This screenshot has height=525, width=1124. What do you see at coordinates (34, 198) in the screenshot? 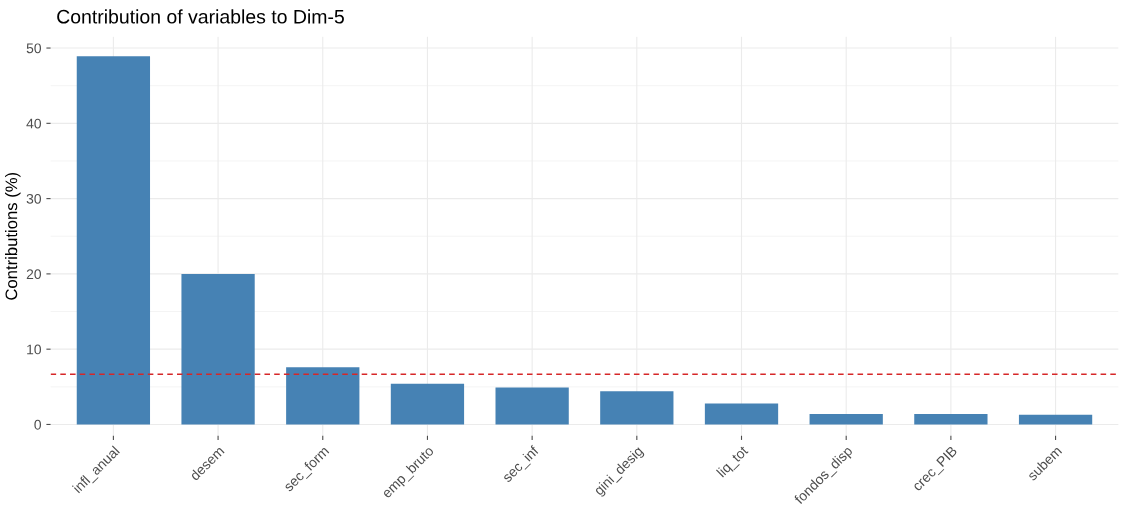
I see `y-tick-label: 30` at bounding box center [34, 198].